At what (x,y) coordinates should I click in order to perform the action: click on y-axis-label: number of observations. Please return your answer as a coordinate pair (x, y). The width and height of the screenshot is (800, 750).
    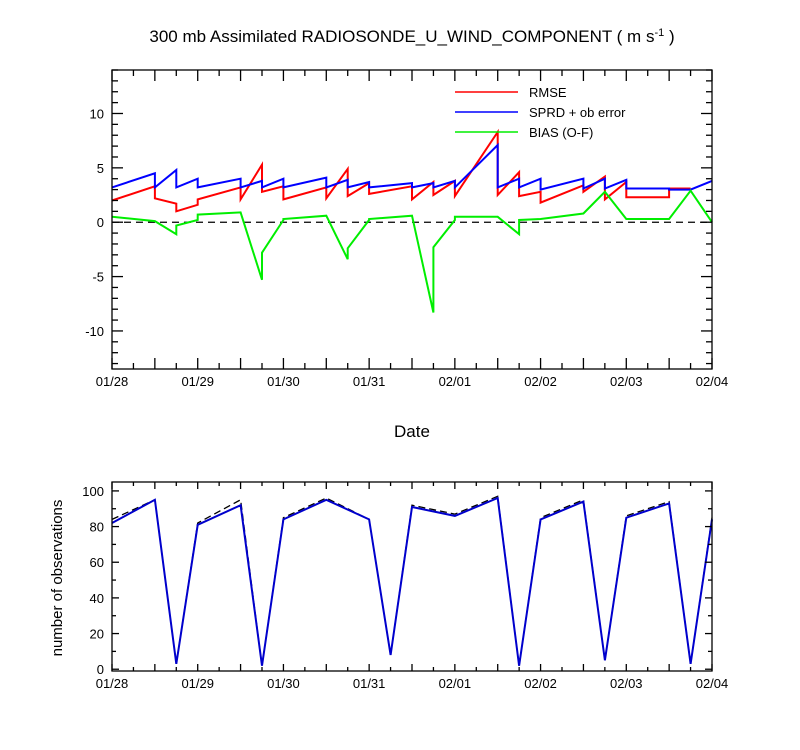
    Looking at the image, I should click on (57, 578).